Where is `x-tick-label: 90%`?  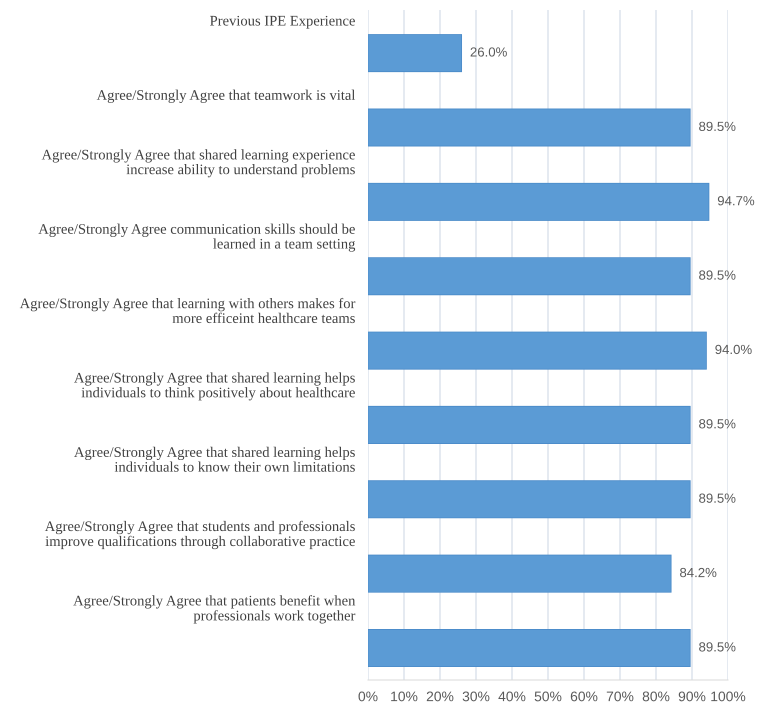
x-tick-label: 90% is located at coordinates (692, 696).